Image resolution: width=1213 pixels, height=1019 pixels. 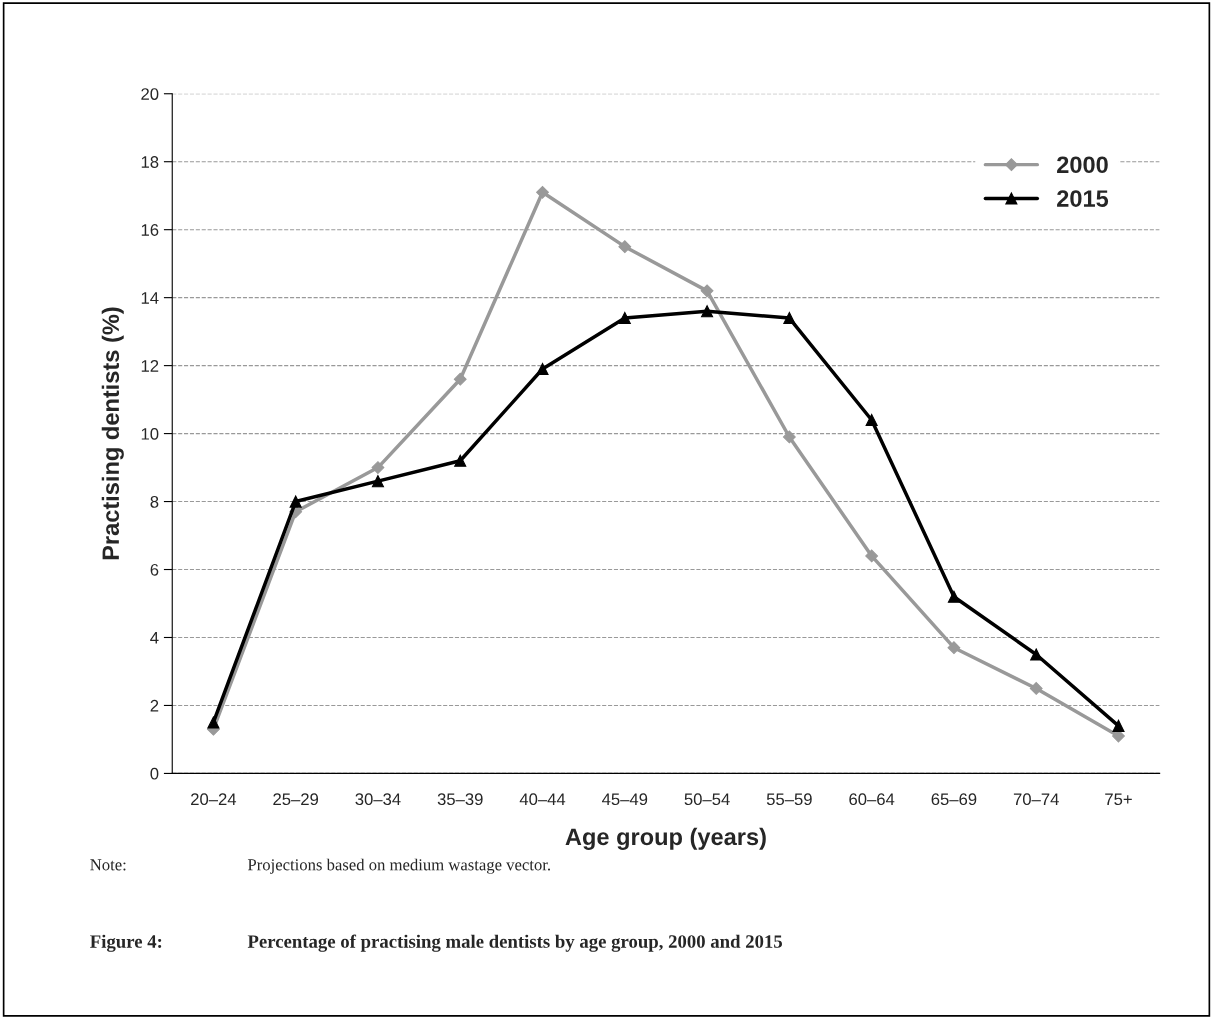 I want to click on text: Percentage of practising male dentists by age group, 2000 and 2015, so click(x=515, y=943).